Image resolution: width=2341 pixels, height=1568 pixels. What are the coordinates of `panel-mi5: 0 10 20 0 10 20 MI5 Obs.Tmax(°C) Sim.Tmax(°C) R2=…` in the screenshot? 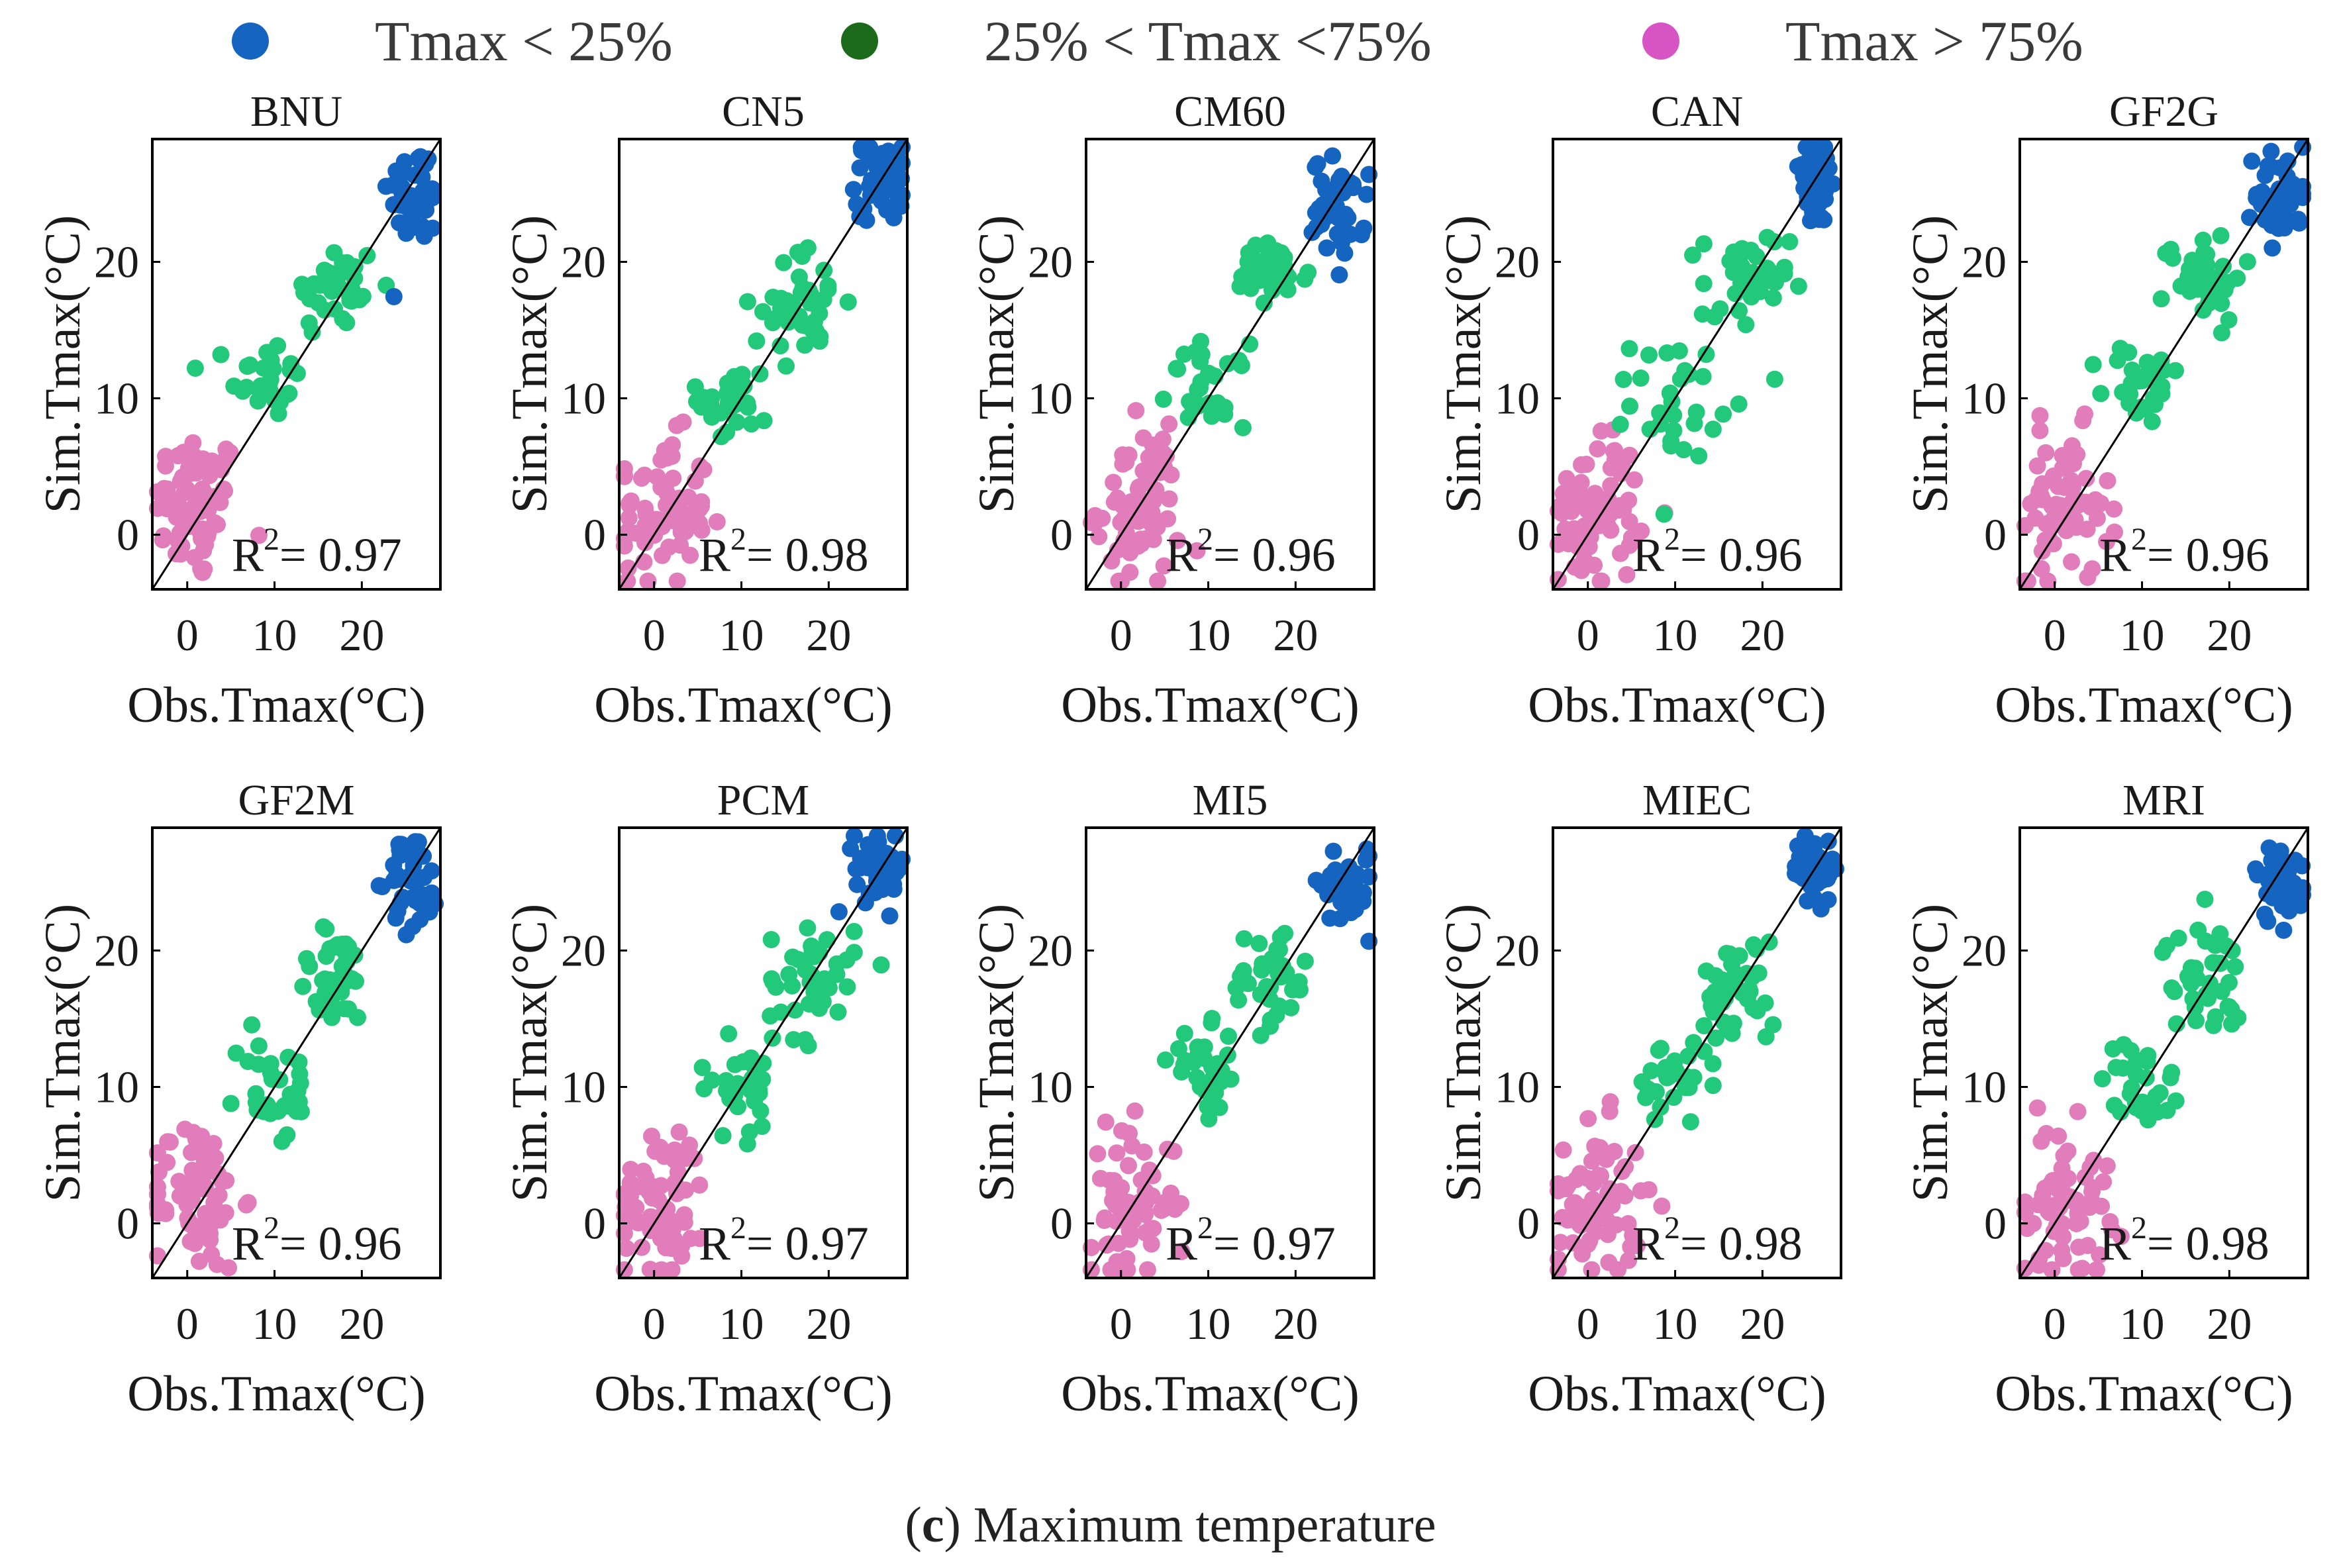 It's located at (1173, 1099).